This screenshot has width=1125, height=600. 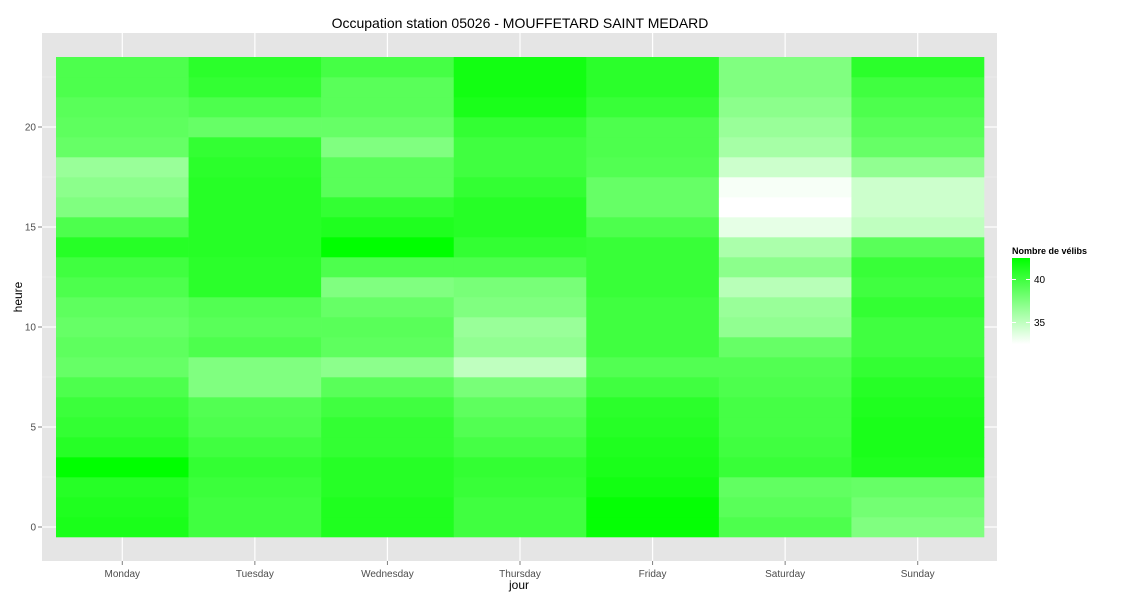 What do you see at coordinates (33, 428) in the screenshot?
I see `y-tick-label: 5` at bounding box center [33, 428].